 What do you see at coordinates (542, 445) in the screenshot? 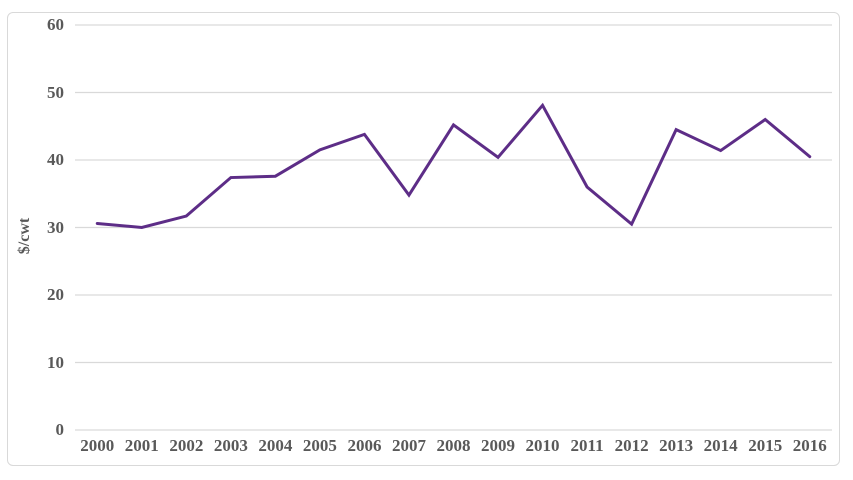
I see `x-tick-label: 2010` at bounding box center [542, 445].